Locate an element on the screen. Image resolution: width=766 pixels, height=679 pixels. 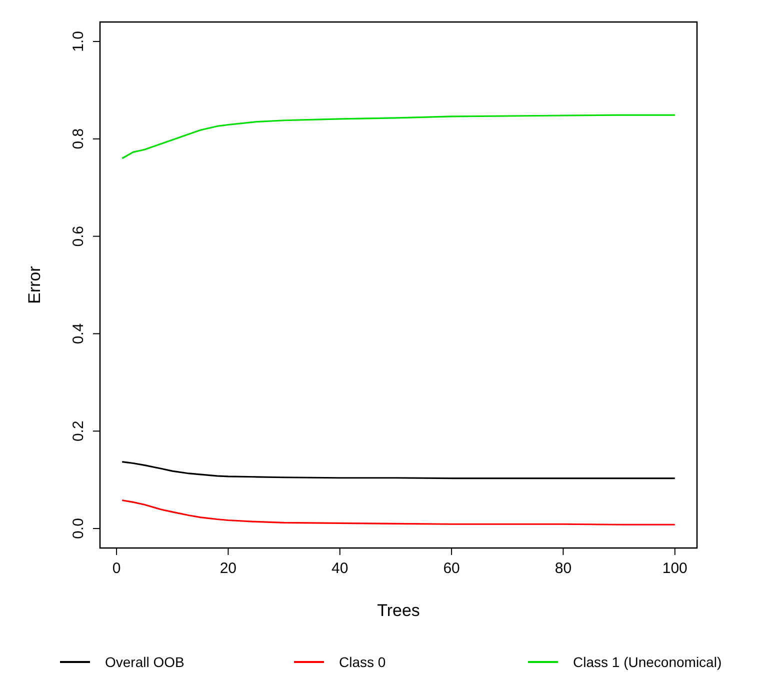
x-tick-label: 40 is located at coordinates (340, 568).